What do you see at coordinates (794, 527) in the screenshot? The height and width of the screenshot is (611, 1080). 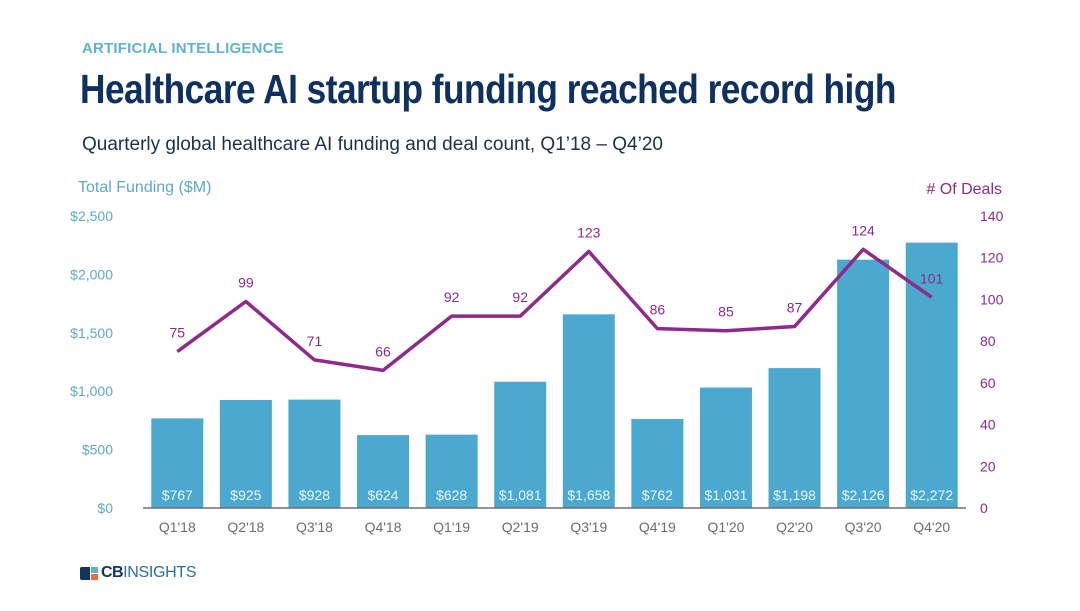 I see `x-axis-tick: Q2'20` at bounding box center [794, 527].